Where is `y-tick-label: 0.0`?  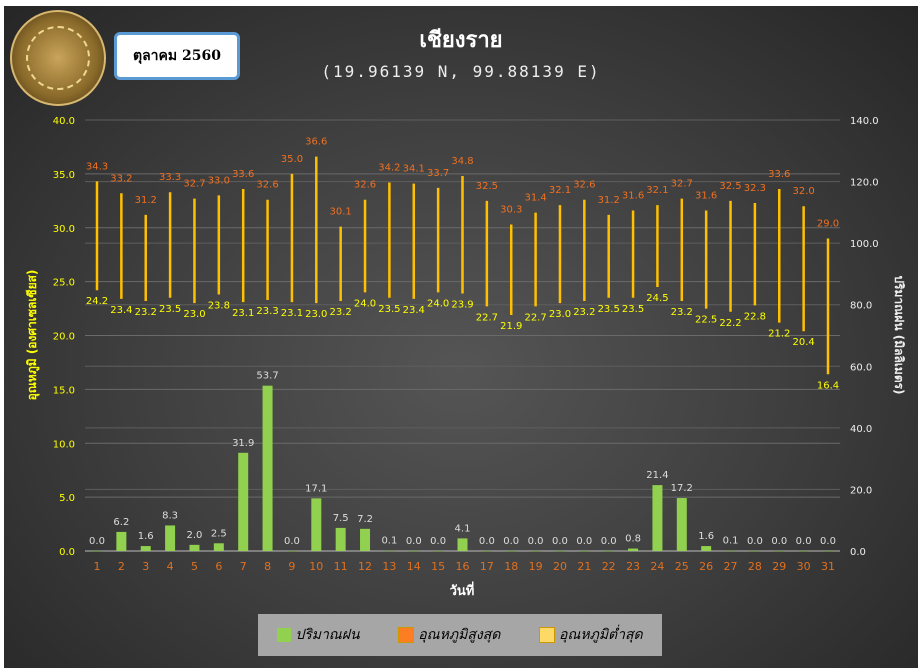 y-tick-label: 0.0 is located at coordinates (67, 552).